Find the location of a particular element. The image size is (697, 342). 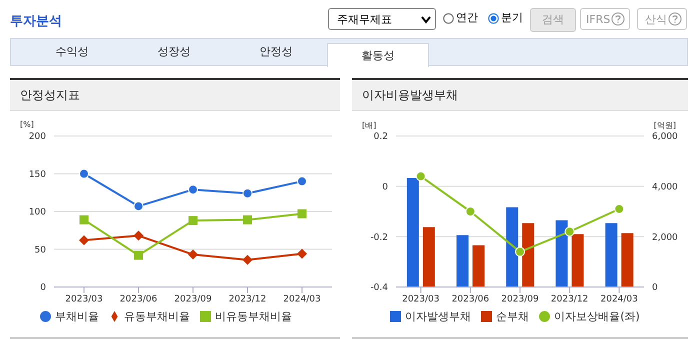

text: 활동성 is located at coordinates (378, 55).